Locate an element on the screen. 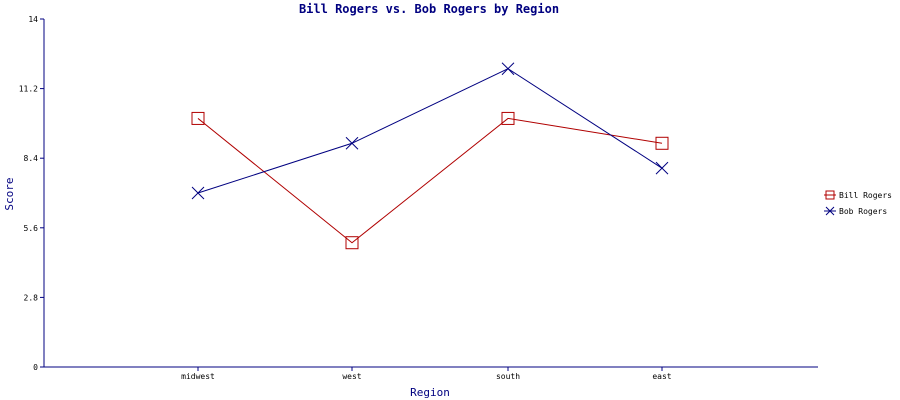  y-tick-label: 8.4 is located at coordinates (31, 158).